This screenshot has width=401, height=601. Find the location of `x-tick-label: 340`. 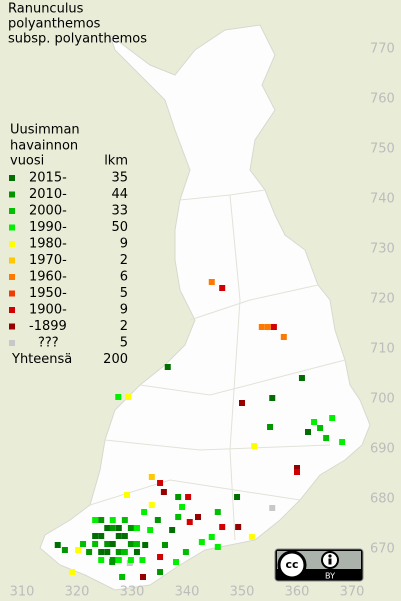

x-tick-label: 340 is located at coordinates (187, 592).